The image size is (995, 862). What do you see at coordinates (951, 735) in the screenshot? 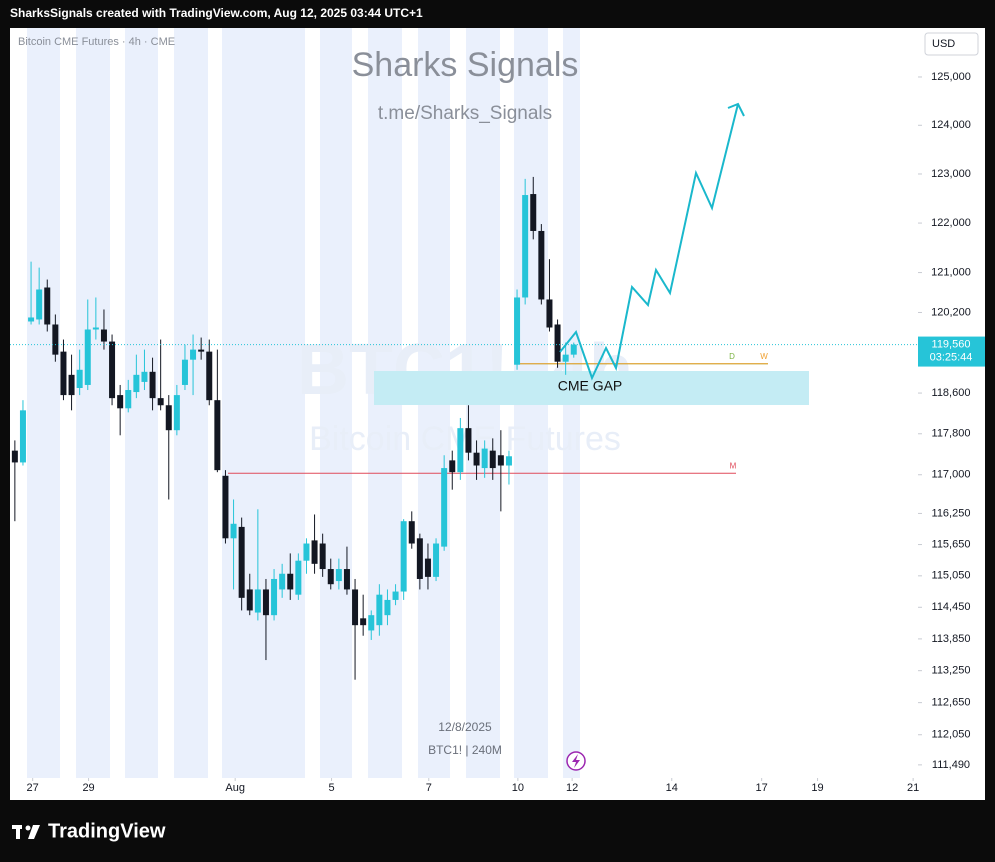
I see `y-tick-label: 112,050` at bounding box center [951, 735].